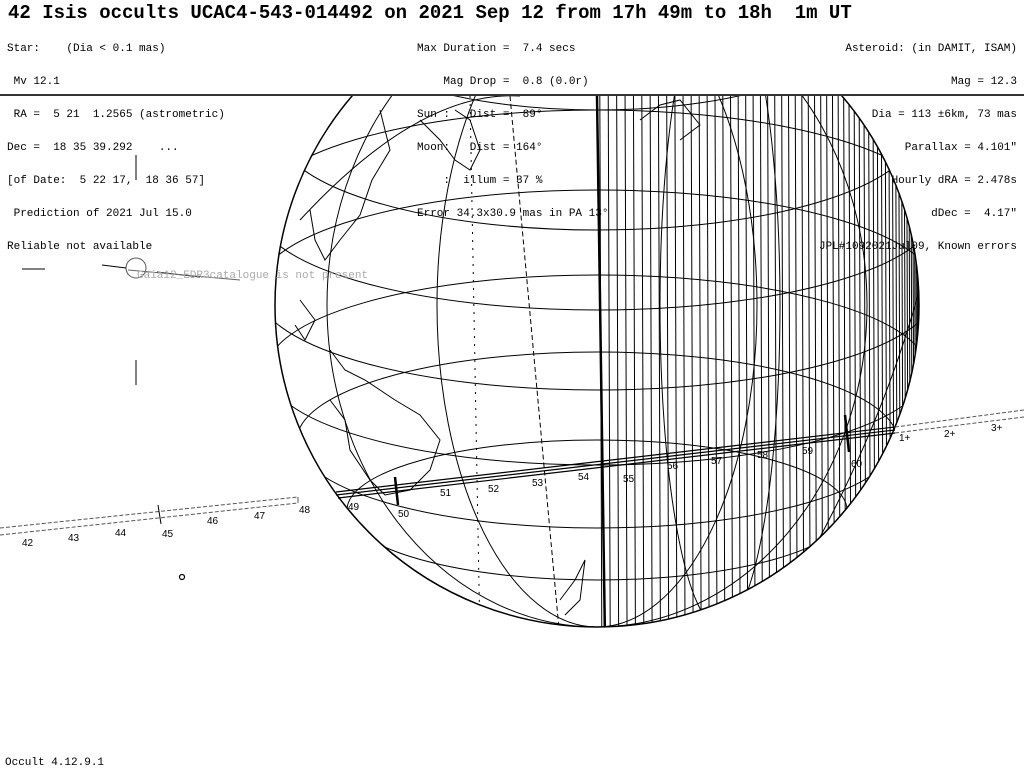 This screenshot has width=1024, height=769. I want to click on track-time-label: 48, so click(305, 510).